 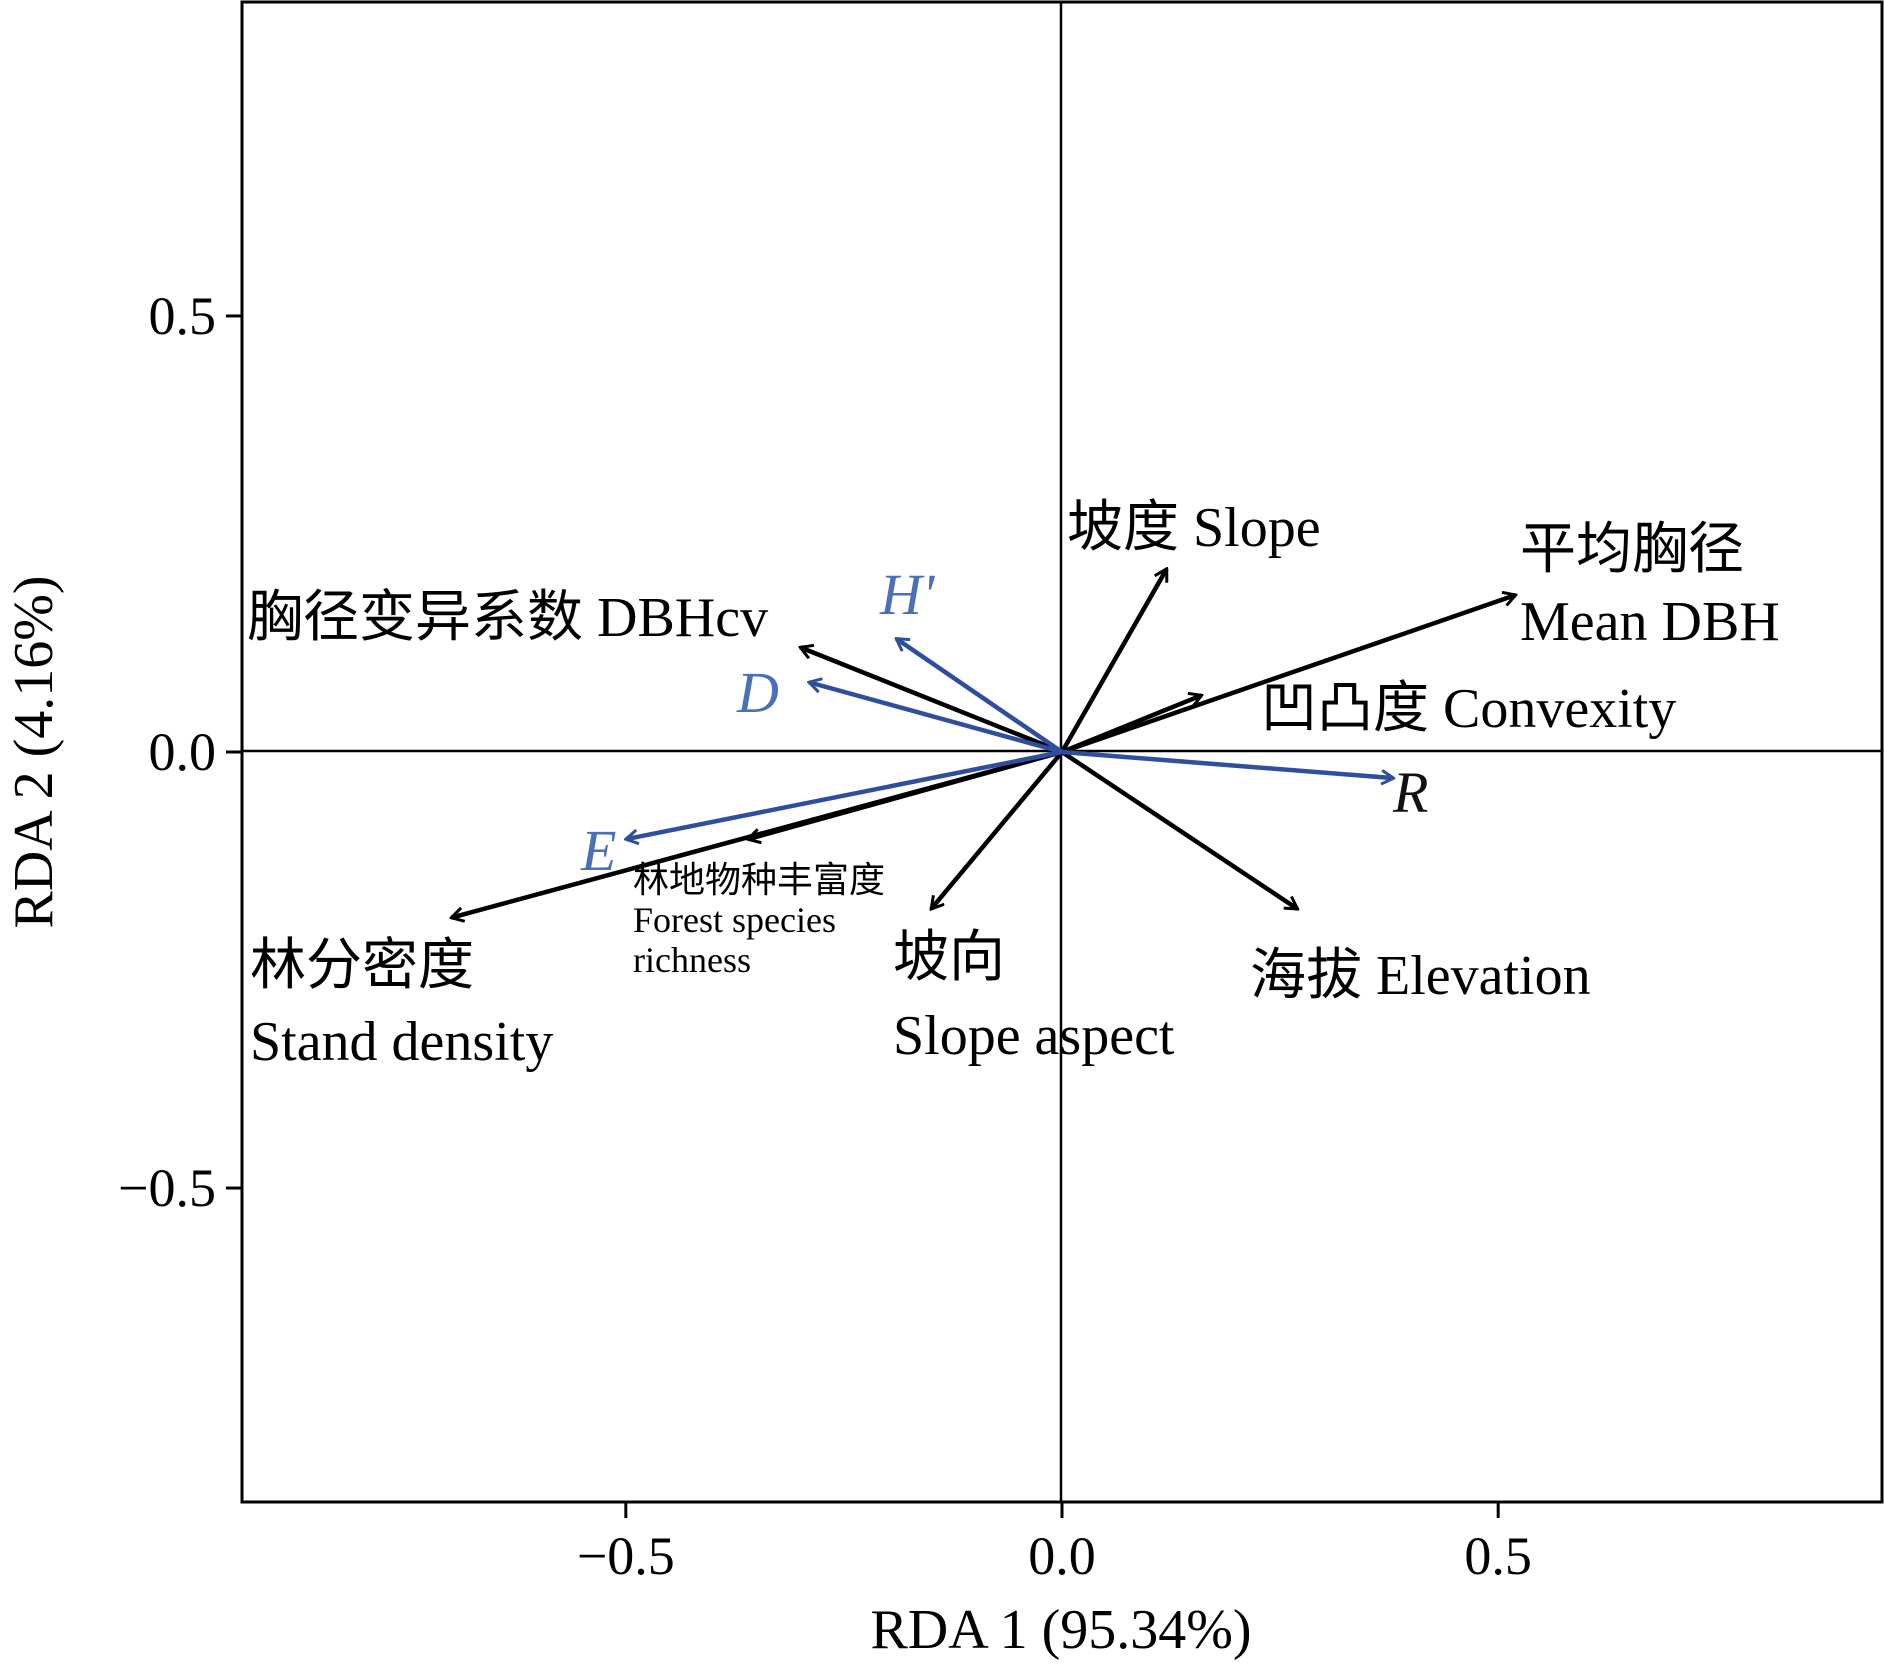 What do you see at coordinates (1131, 725) in the screenshot?
I see `convexity-arrow` at bounding box center [1131, 725].